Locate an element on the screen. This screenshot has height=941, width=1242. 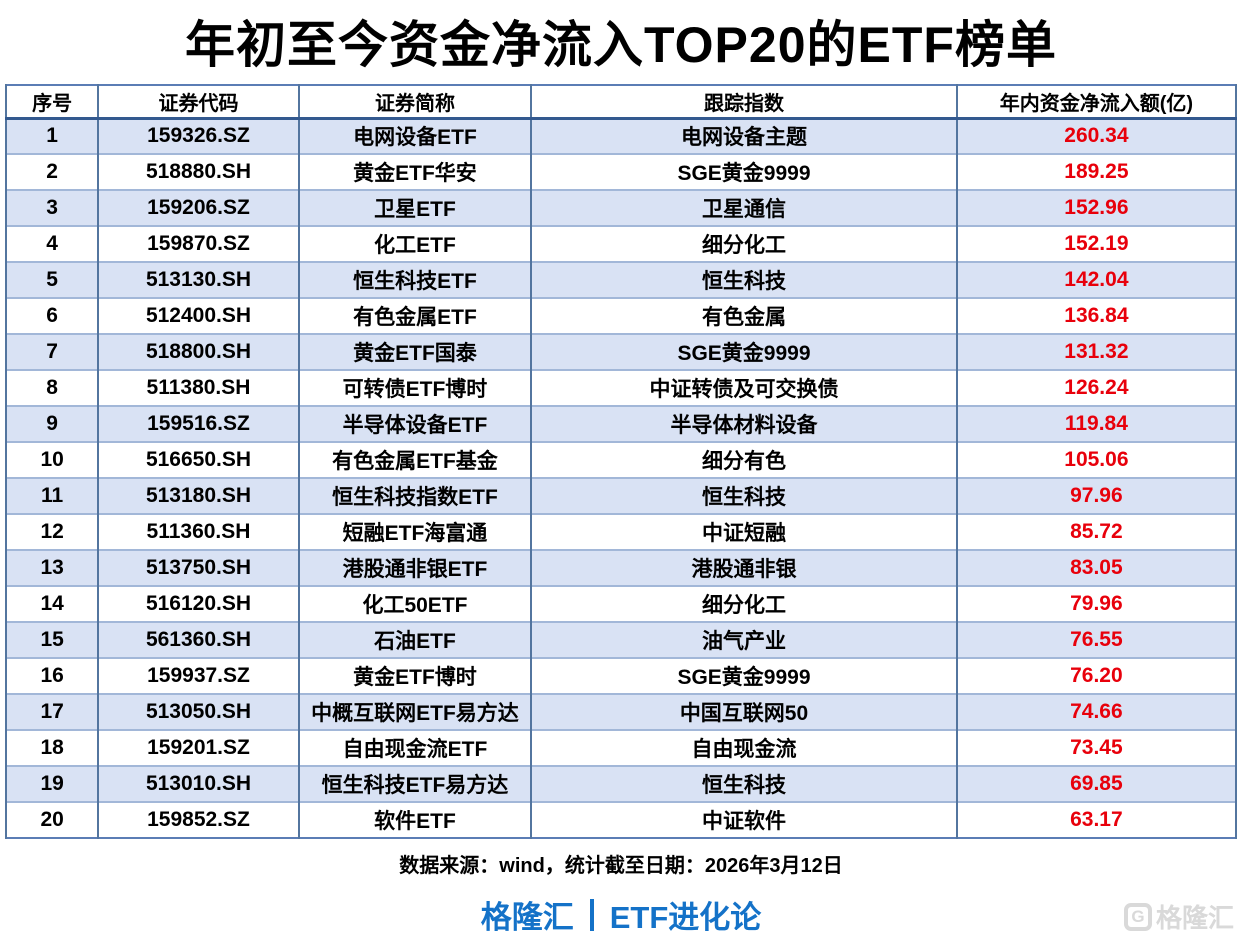
table-row: 7 518800.SH 黄金ETF国泰 SGE黄金9999 131.32 is located at coordinates (621, 351).